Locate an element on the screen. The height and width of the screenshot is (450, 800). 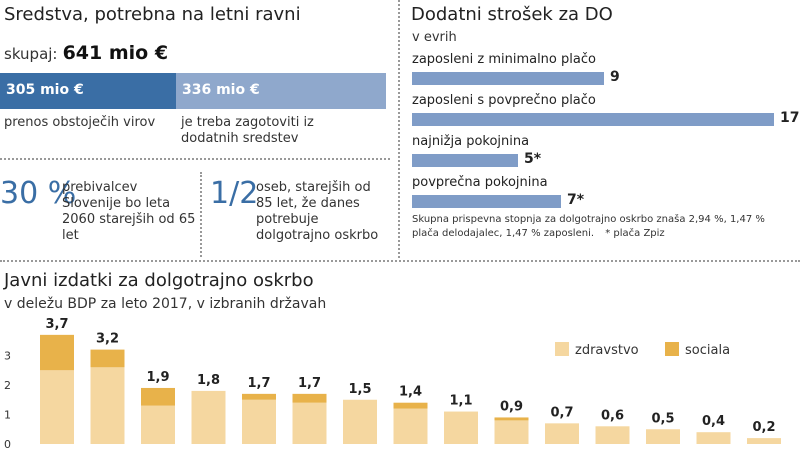
divider-sections is located at coordinates (400, 261).